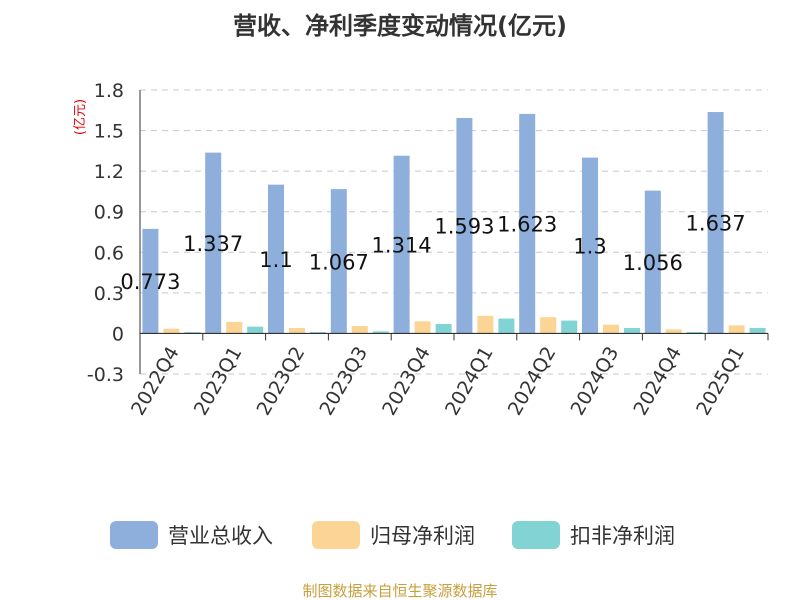 The width and height of the screenshot is (800, 600). Describe the element at coordinates (105, 375) in the screenshot. I see `y-tick-label: -0.3` at that location.